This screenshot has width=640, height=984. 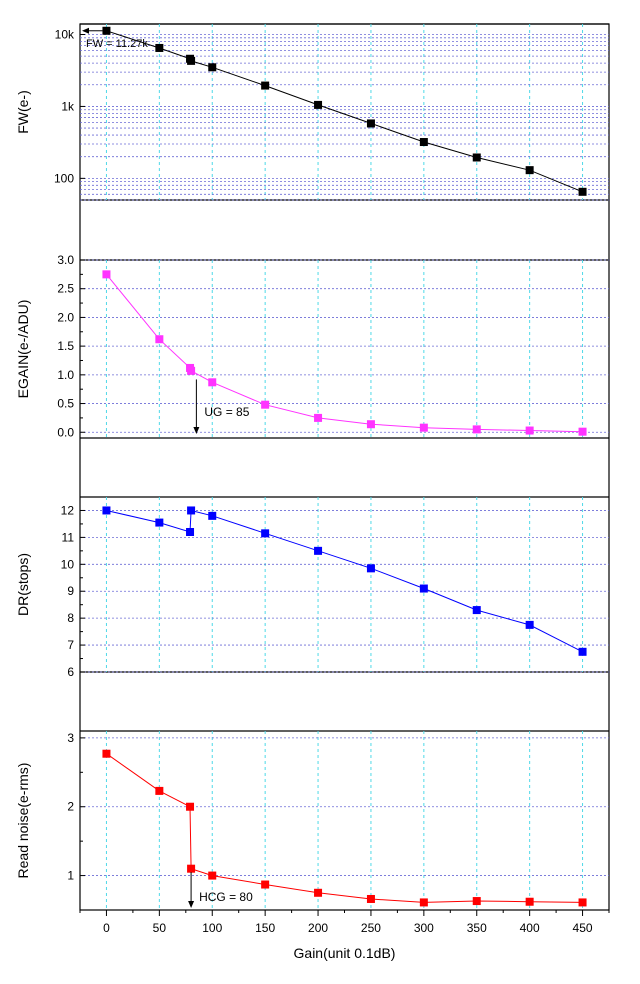 What do you see at coordinates (70, 591) in the screenshot?
I see `y-tick-label: 9` at bounding box center [70, 591].